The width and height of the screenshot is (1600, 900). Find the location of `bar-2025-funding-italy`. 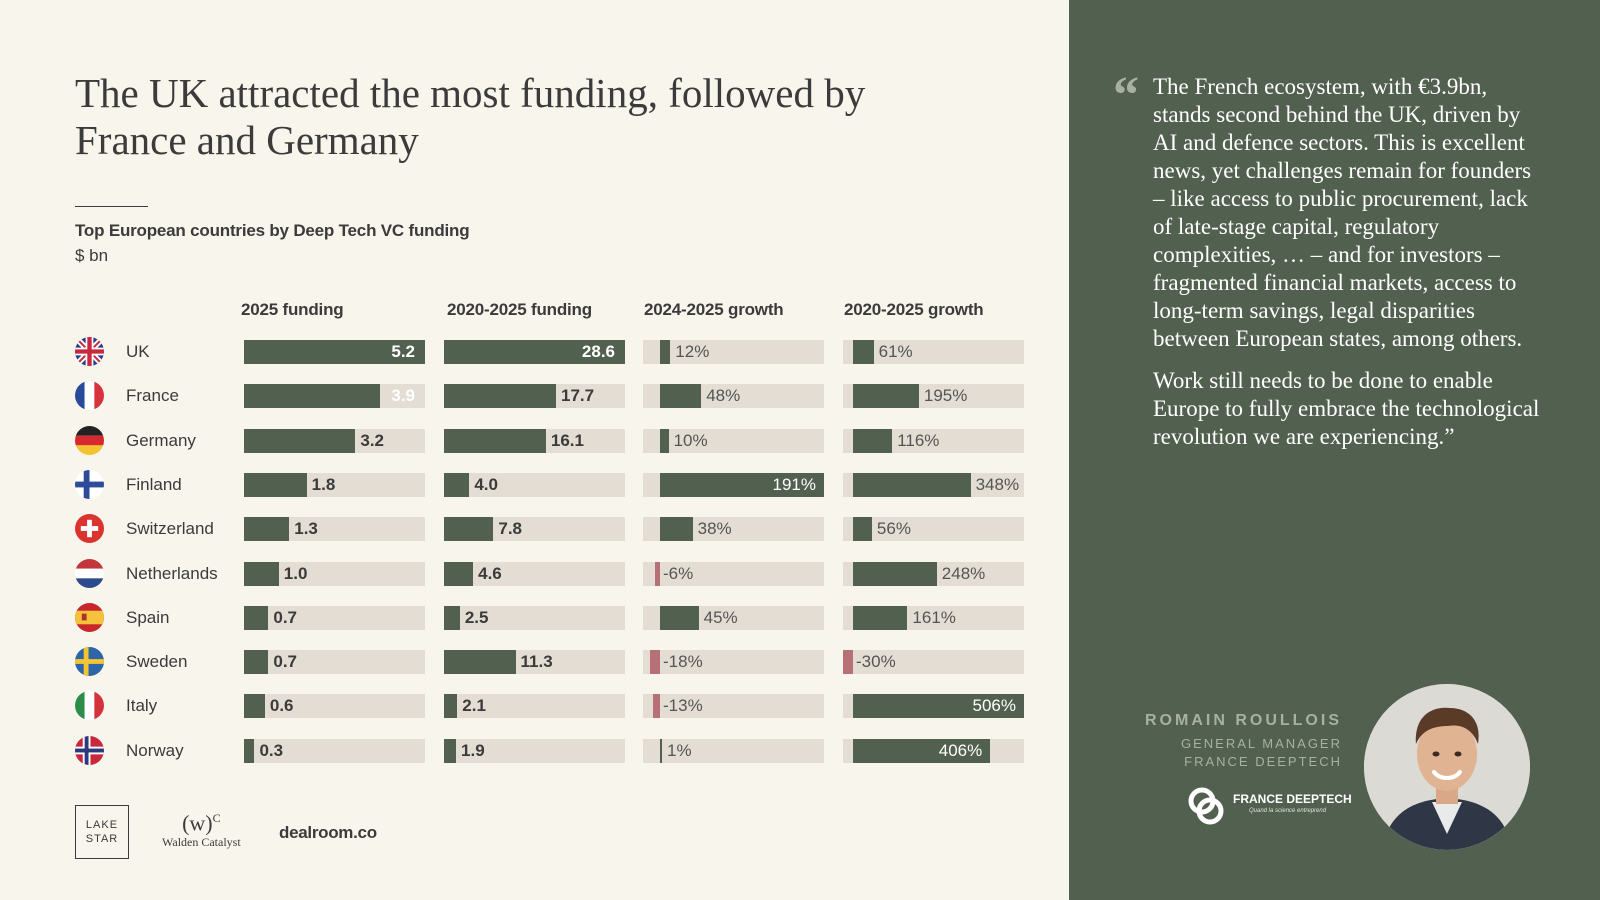

bar-2025-funding-italy is located at coordinates (254, 706).